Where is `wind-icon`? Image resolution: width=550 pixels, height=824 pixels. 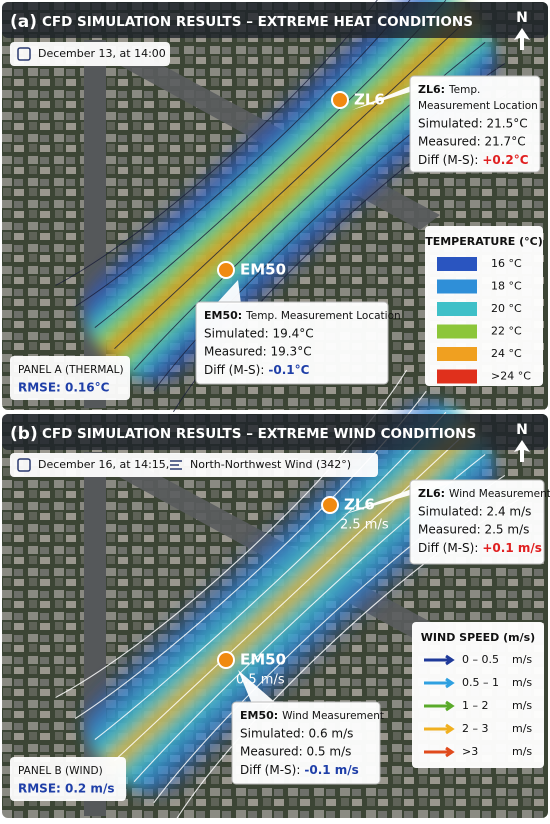 wind-icon is located at coordinates (176, 465).